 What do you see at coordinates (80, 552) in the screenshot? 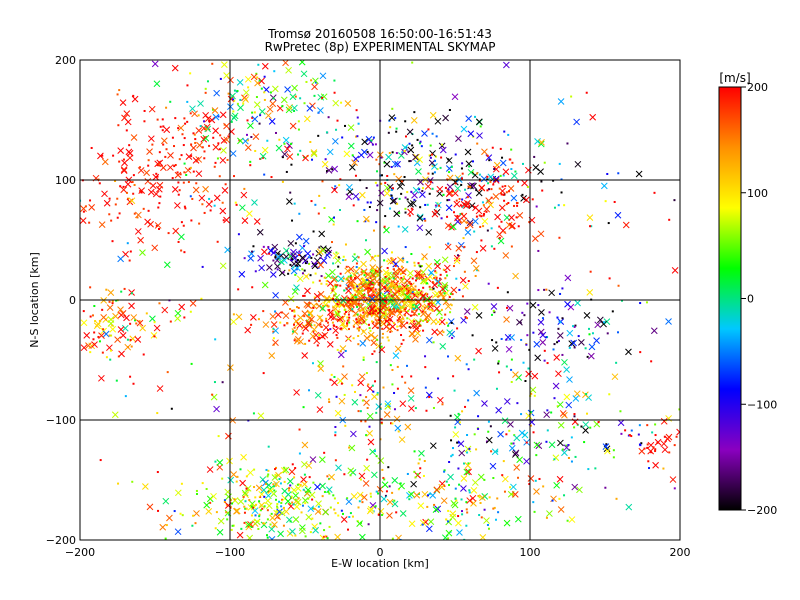
I see `x-tick-label: −200` at bounding box center [80, 552].